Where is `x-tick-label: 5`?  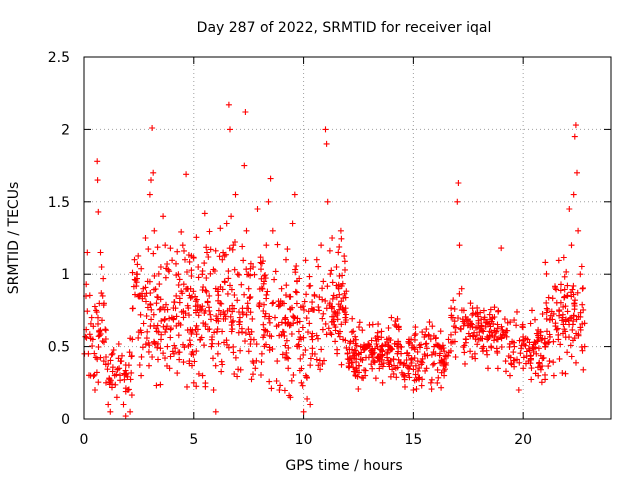
x-tick-label: 5 is located at coordinates (193, 440).